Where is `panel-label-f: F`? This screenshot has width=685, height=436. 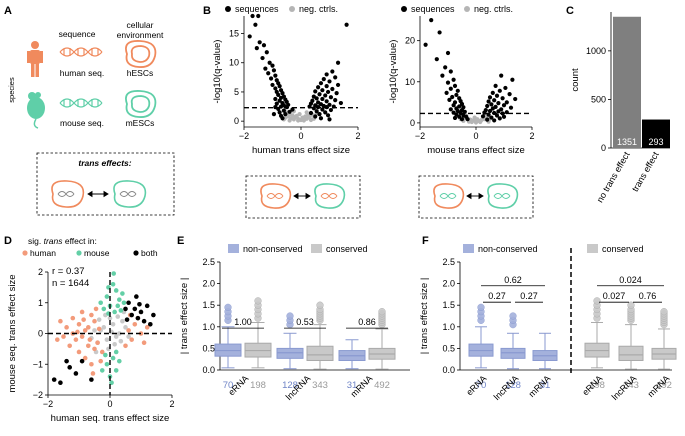
panel-label-f: F is located at coordinates (425, 241).